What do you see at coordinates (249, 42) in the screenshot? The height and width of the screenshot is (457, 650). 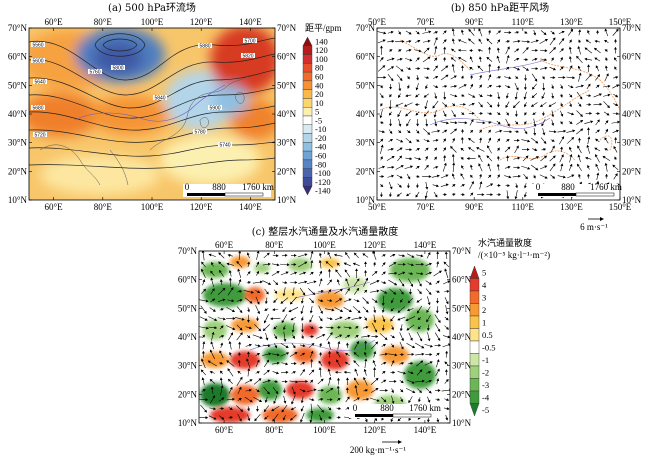 I see `contour-label: 5700` at bounding box center [249, 42].